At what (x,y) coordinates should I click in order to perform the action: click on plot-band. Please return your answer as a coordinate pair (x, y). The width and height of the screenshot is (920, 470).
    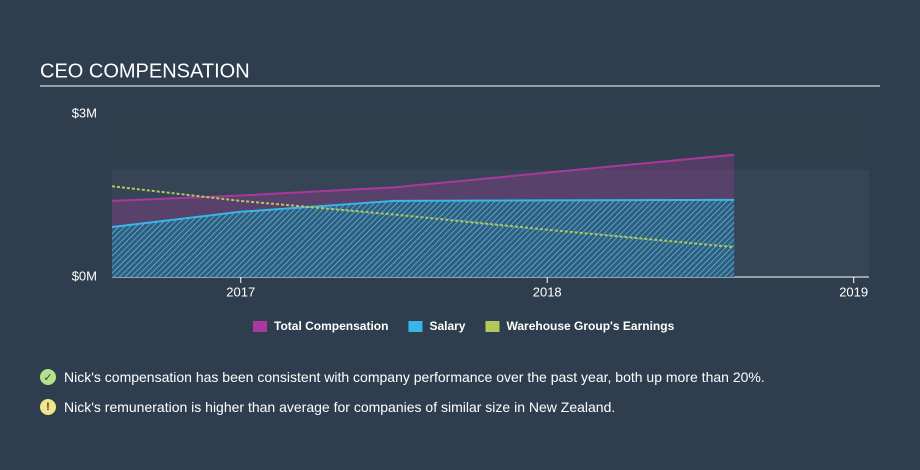
    Looking at the image, I should click on (490, 142).